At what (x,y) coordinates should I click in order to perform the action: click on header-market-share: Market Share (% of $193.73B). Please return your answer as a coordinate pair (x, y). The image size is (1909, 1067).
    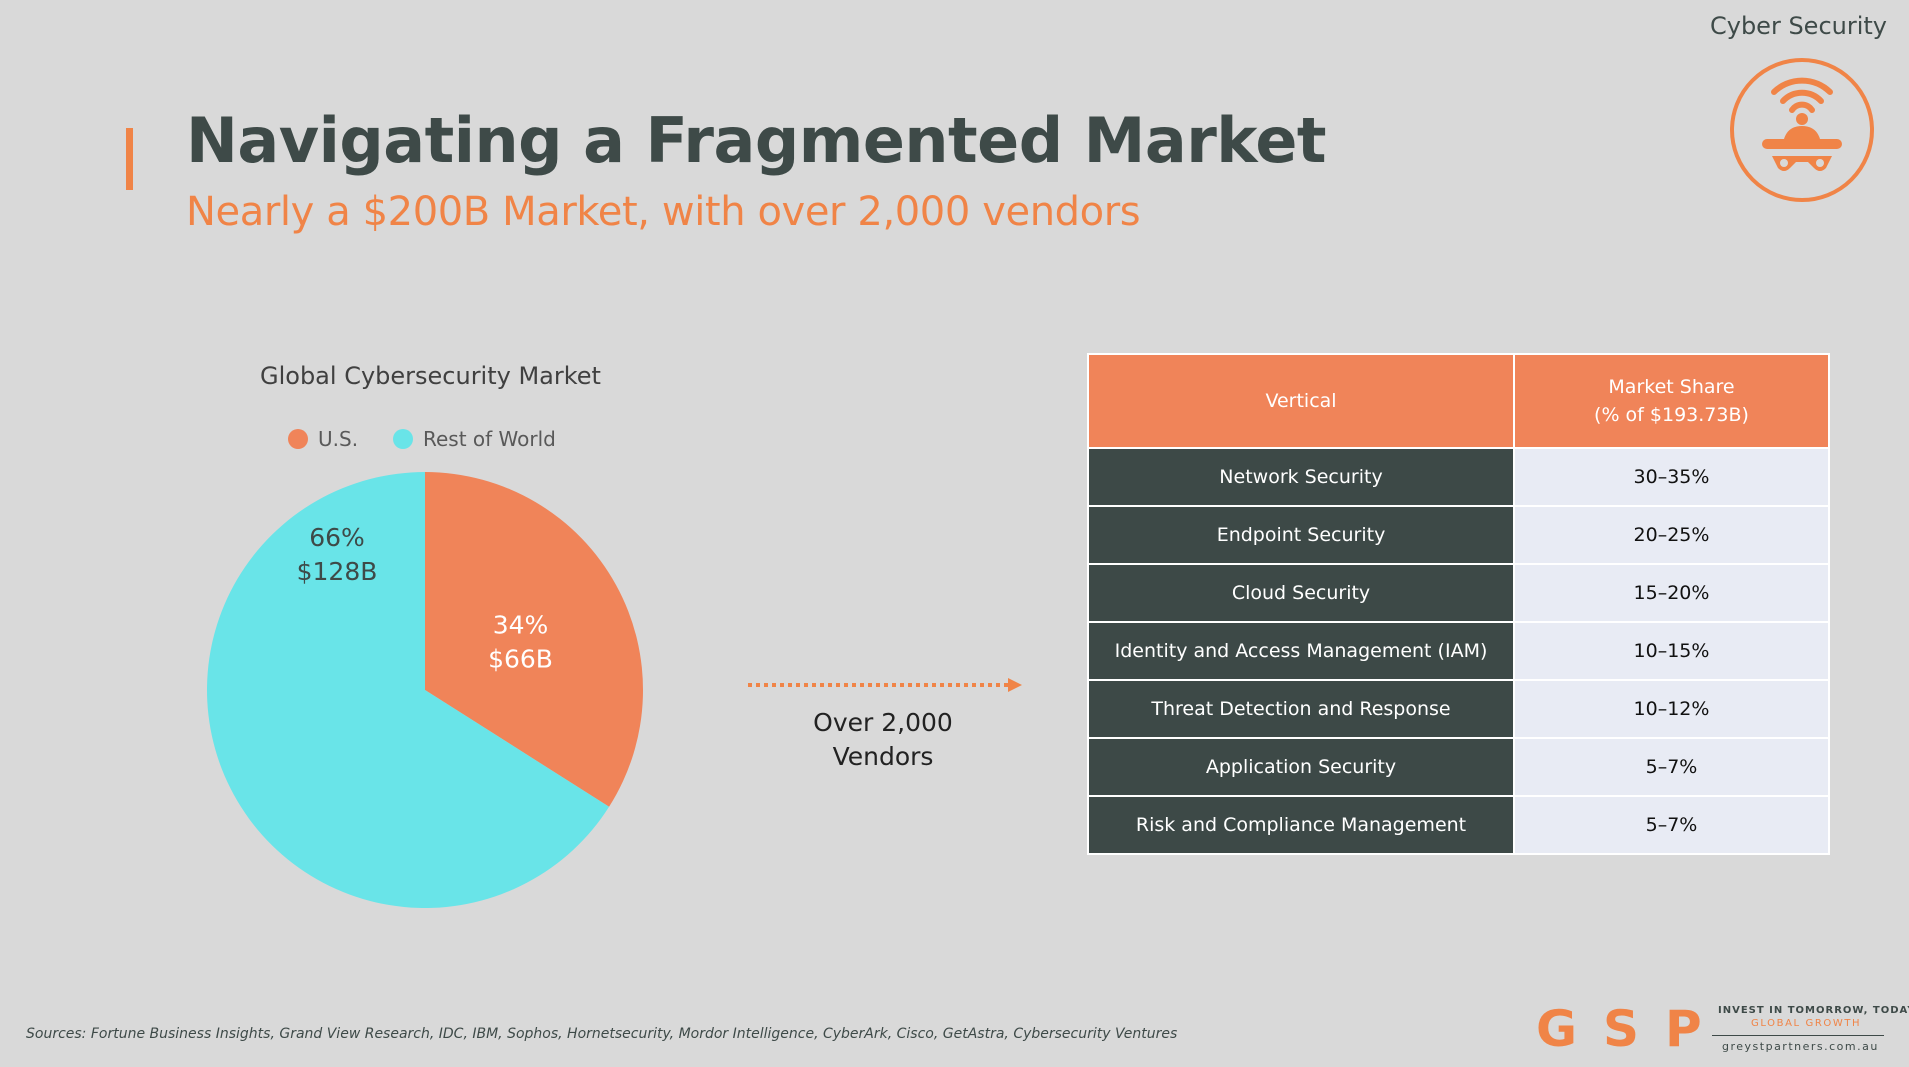
    Looking at the image, I should click on (1671, 401).